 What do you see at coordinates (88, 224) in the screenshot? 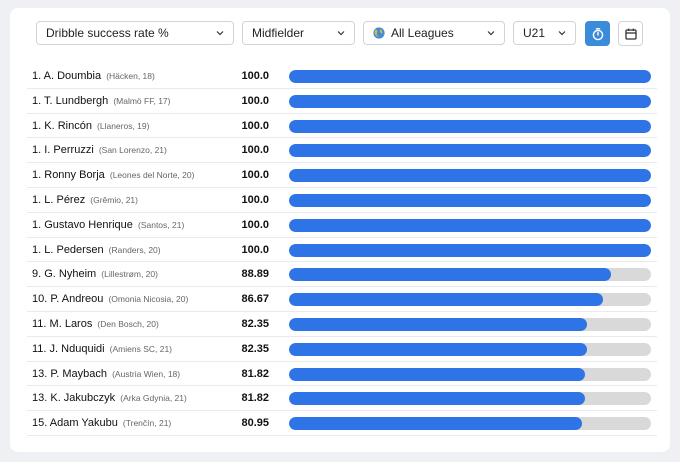
I see `player-name: Gustavo Henrique` at bounding box center [88, 224].